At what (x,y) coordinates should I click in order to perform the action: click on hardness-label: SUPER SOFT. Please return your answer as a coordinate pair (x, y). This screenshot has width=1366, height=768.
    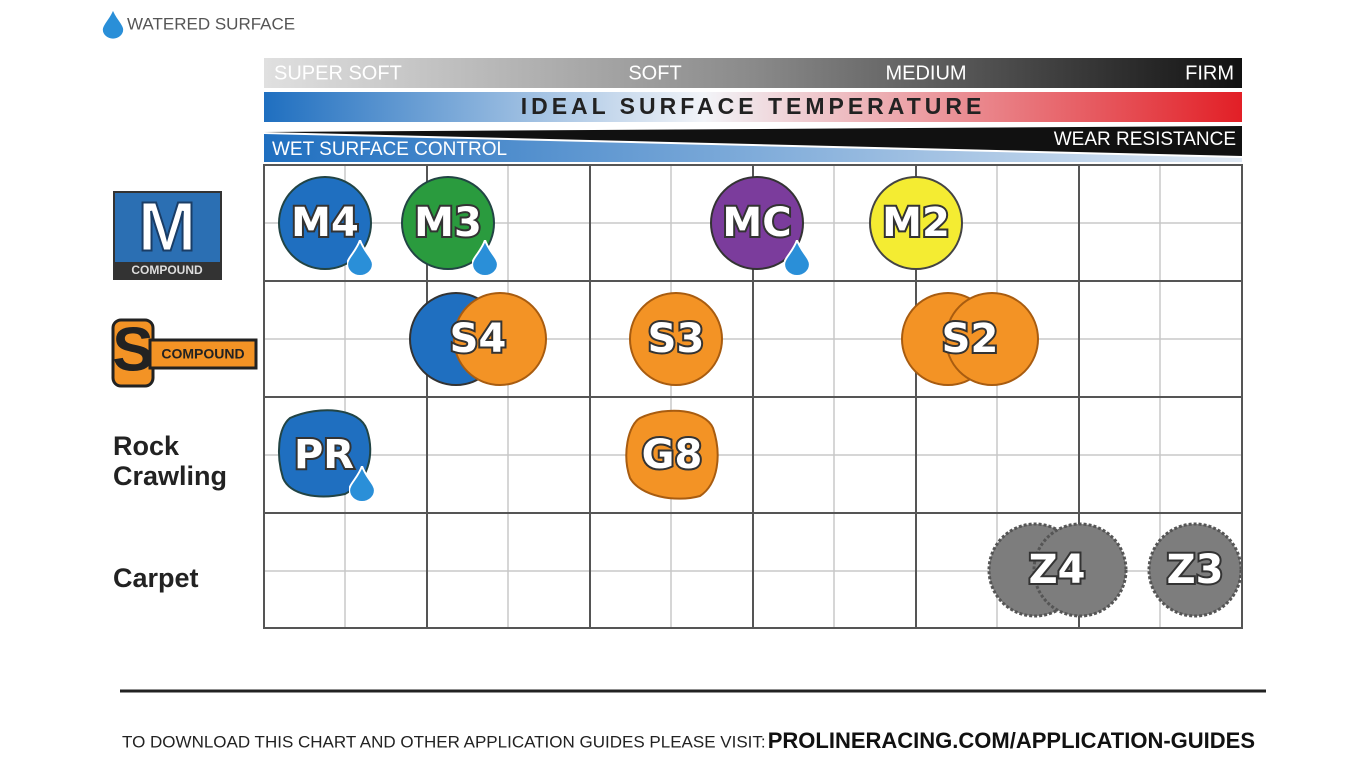
    Looking at the image, I should click on (338, 73).